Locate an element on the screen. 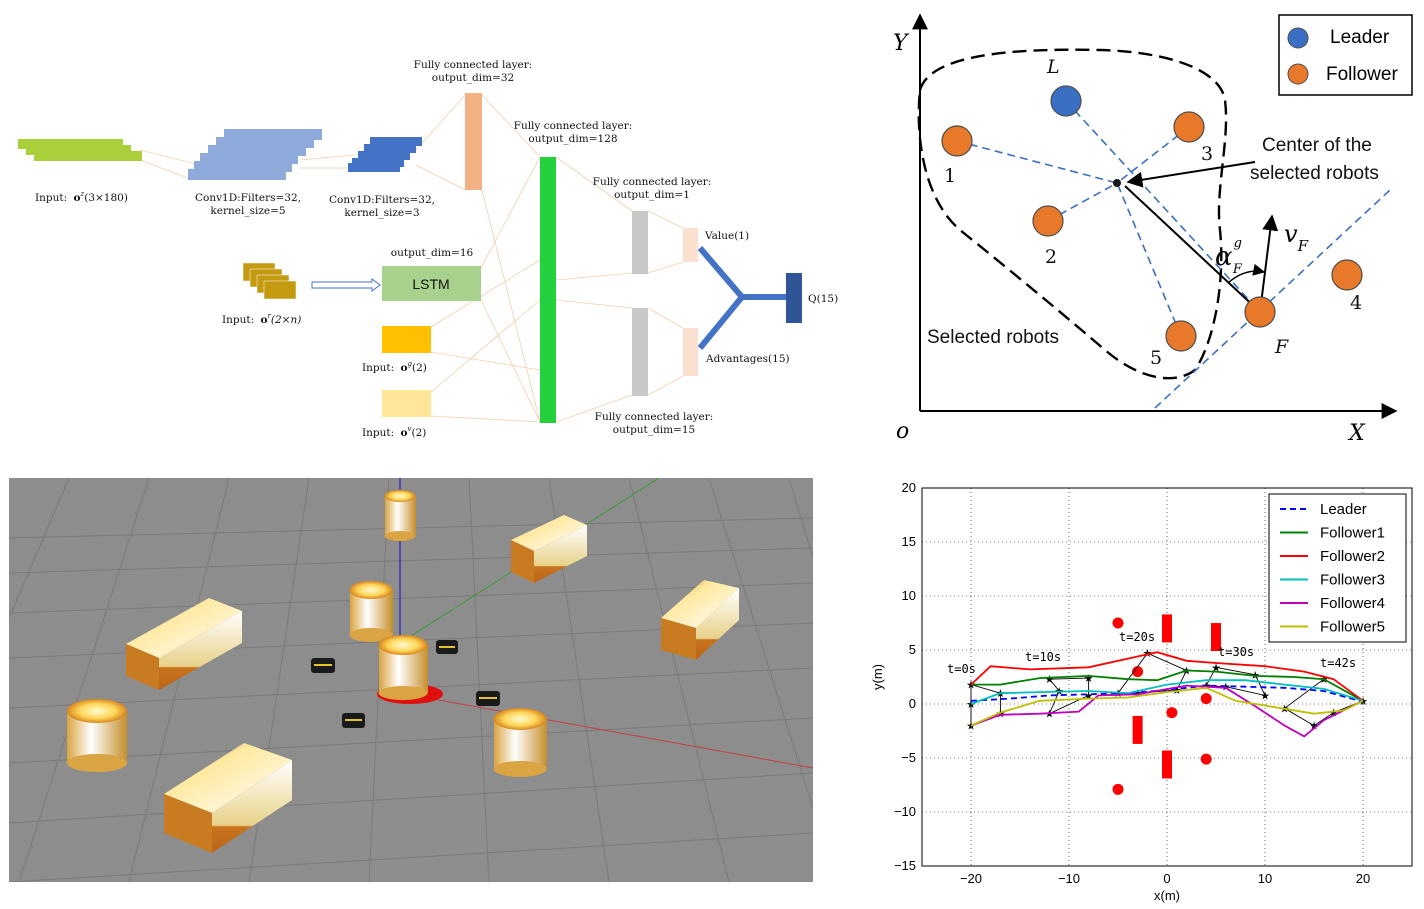  legend-label-follower1: Follower1 is located at coordinates (1352, 533).